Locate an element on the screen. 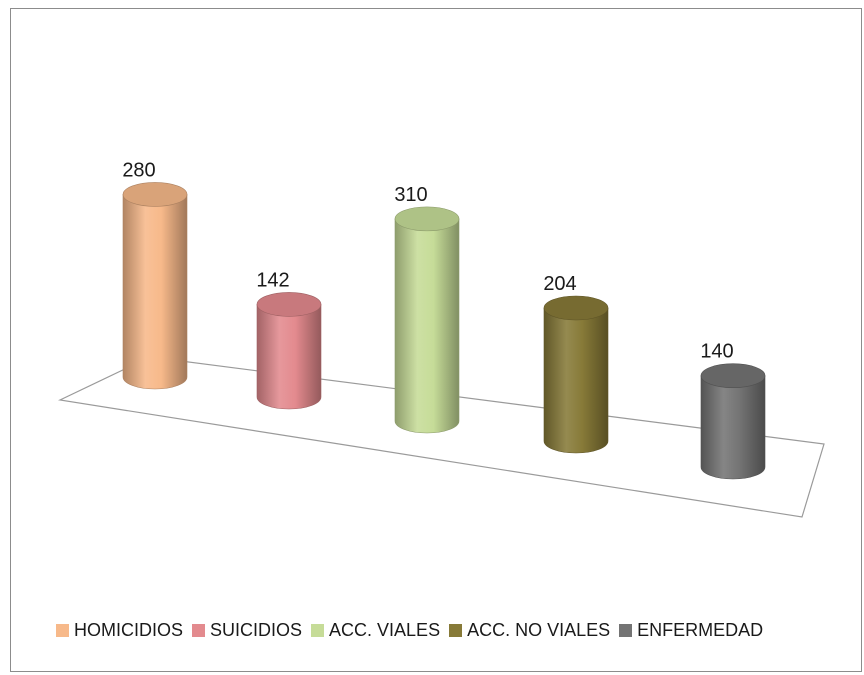 The width and height of the screenshot is (864, 675). legend-swatch-suicidios is located at coordinates (199, 630).